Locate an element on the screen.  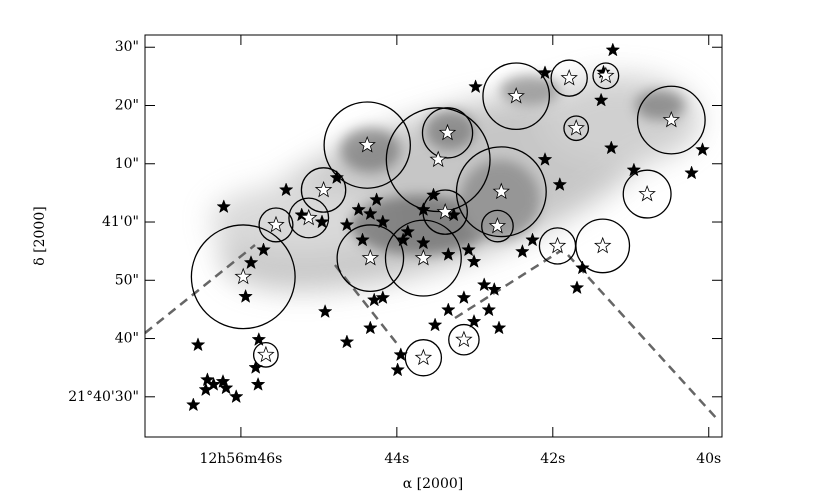
x-tick-label: 44s is located at coordinates (396, 459).